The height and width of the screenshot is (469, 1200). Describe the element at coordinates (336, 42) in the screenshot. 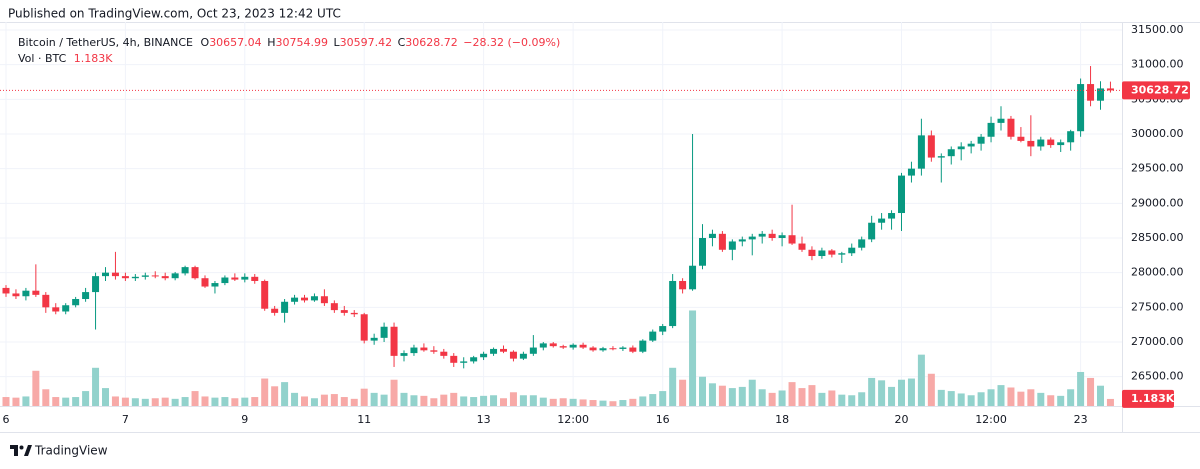

I see `ohlc-label: L` at that location.